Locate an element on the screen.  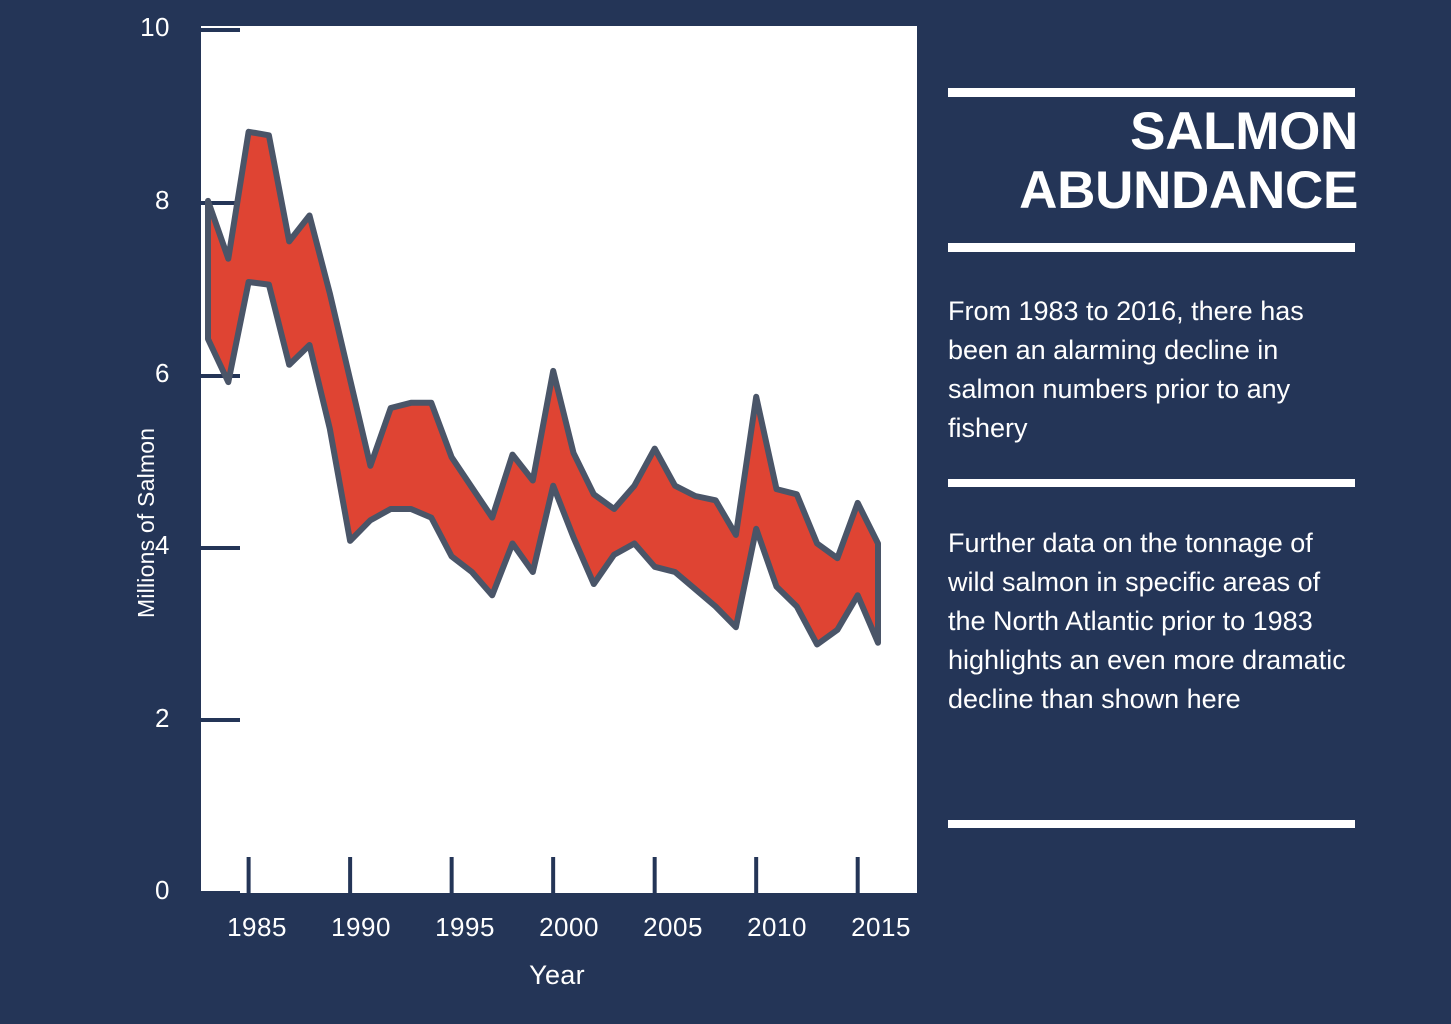
title-line-2: ABUNDANCE is located at coordinates (1188, 191).